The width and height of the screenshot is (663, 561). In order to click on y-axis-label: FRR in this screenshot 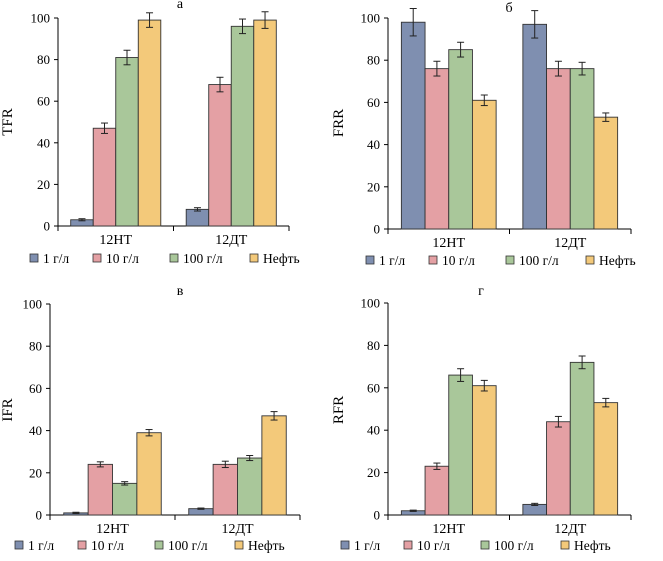, I will do `click(339, 123)`.